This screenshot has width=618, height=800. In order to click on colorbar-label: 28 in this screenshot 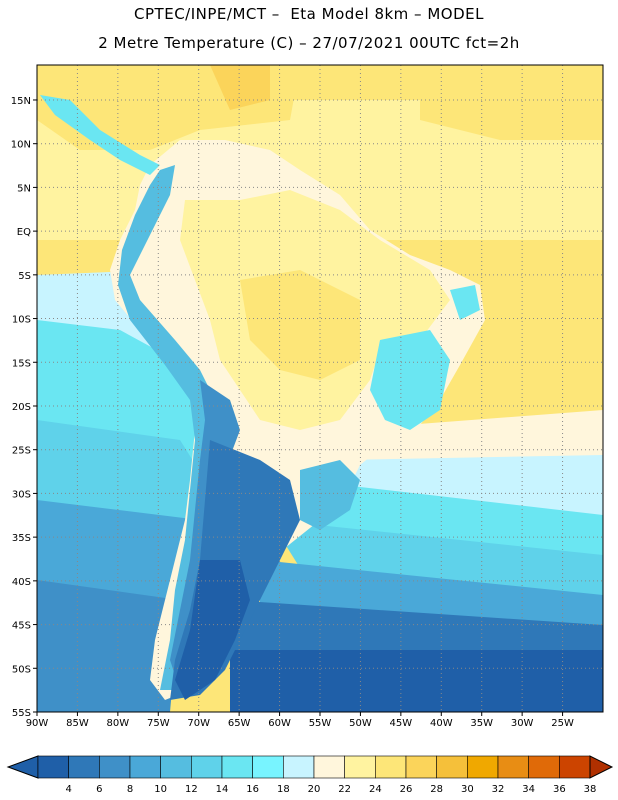, I will do `click(436, 789)`.